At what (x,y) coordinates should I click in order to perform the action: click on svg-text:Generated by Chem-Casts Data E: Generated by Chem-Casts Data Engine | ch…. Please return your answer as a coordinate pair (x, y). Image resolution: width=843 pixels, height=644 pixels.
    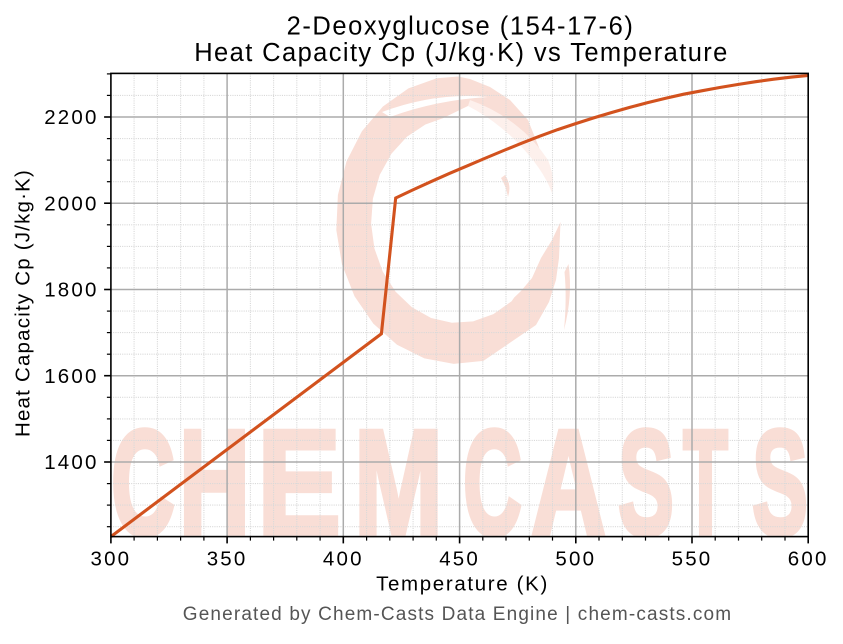
    Looking at the image, I should click on (457, 614).